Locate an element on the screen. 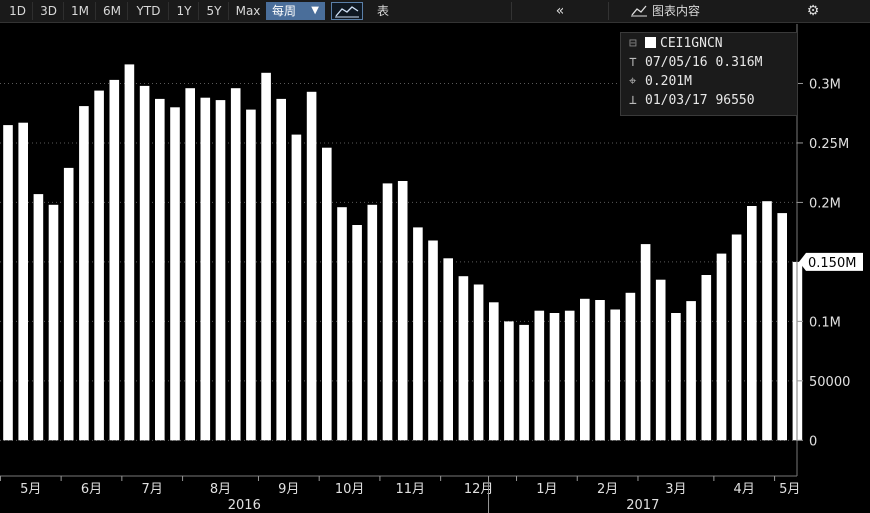 The height and width of the screenshot is (513, 870). x-month-label-1: 6月 is located at coordinates (91, 489).